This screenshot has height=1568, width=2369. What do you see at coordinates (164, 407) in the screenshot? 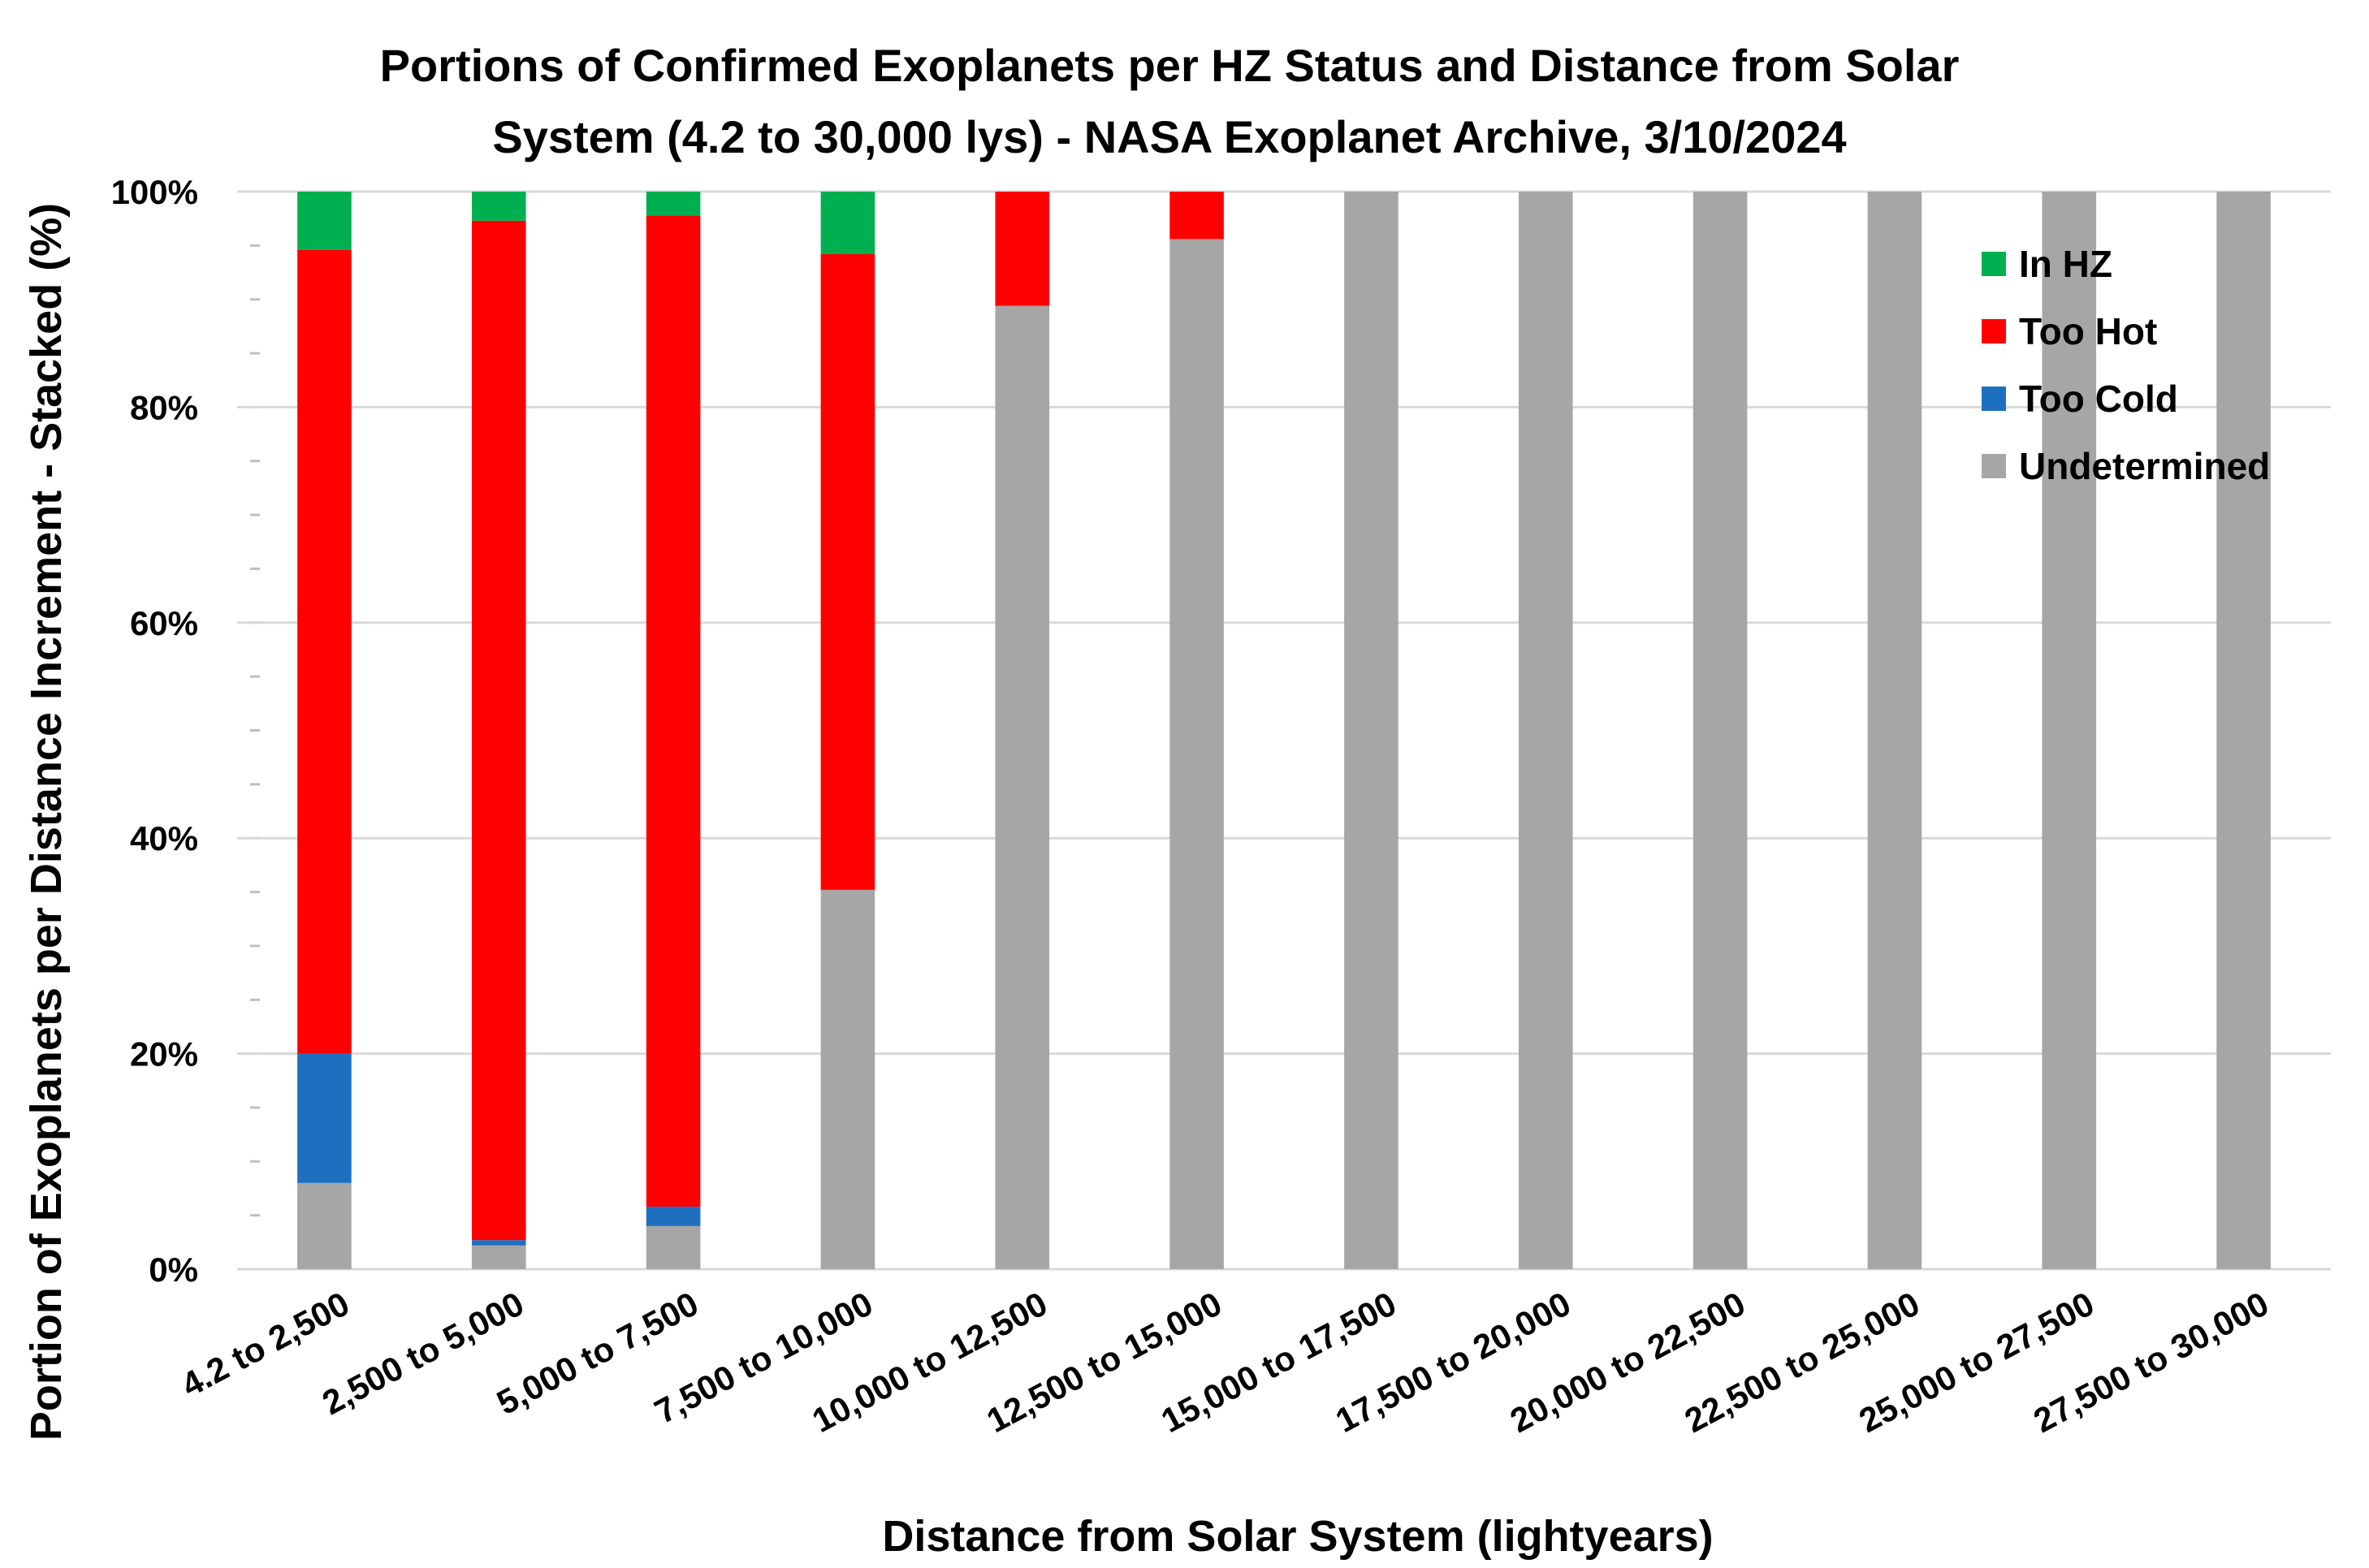
I see `y-tick-label: 80%` at bounding box center [164, 407].